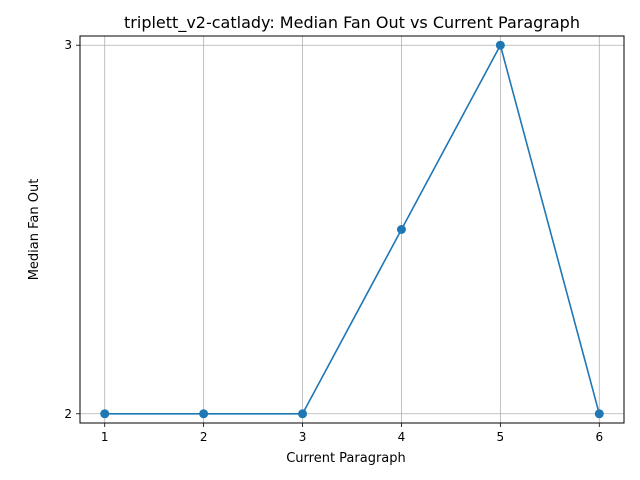  What do you see at coordinates (346, 458) in the screenshot?
I see `x-axis-label: Current Paragraph` at bounding box center [346, 458].